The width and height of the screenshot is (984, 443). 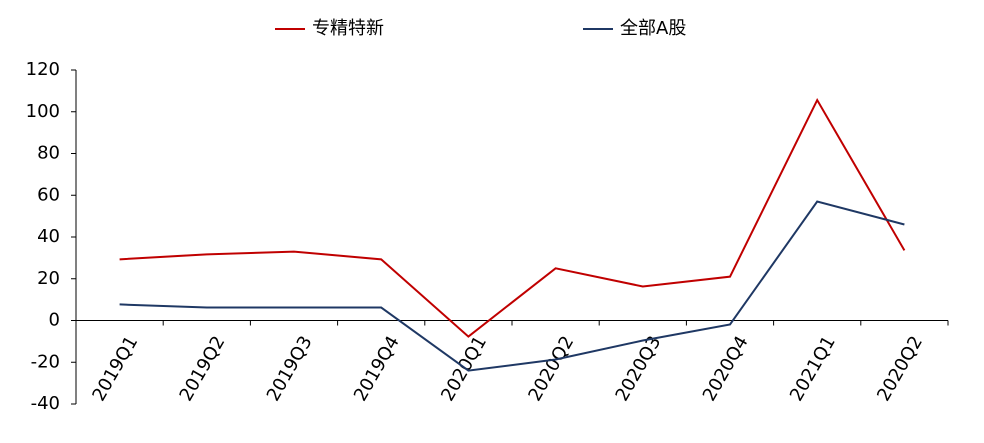 I want to click on y-tick-label: 20, so click(x=48, y=278).